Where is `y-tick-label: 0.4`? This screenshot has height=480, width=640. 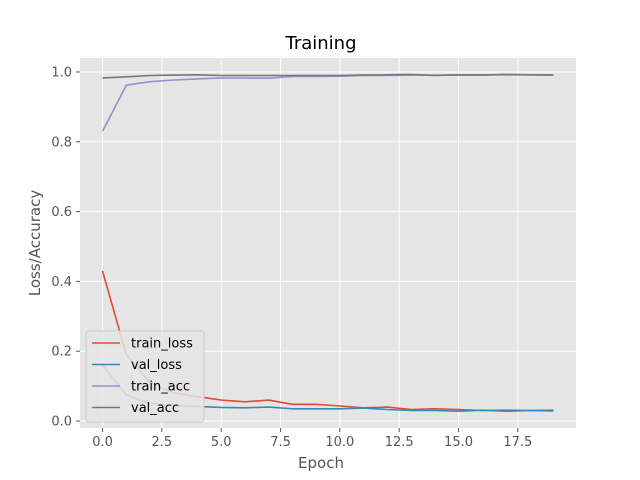 y-tick-label: 0.4 is located at coordinates (61, 282).